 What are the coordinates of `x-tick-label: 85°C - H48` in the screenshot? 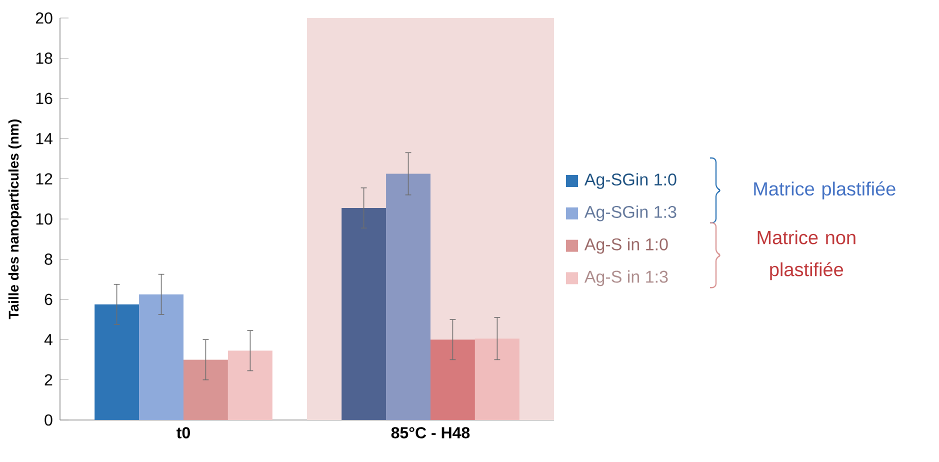 It's located at (430, 432).